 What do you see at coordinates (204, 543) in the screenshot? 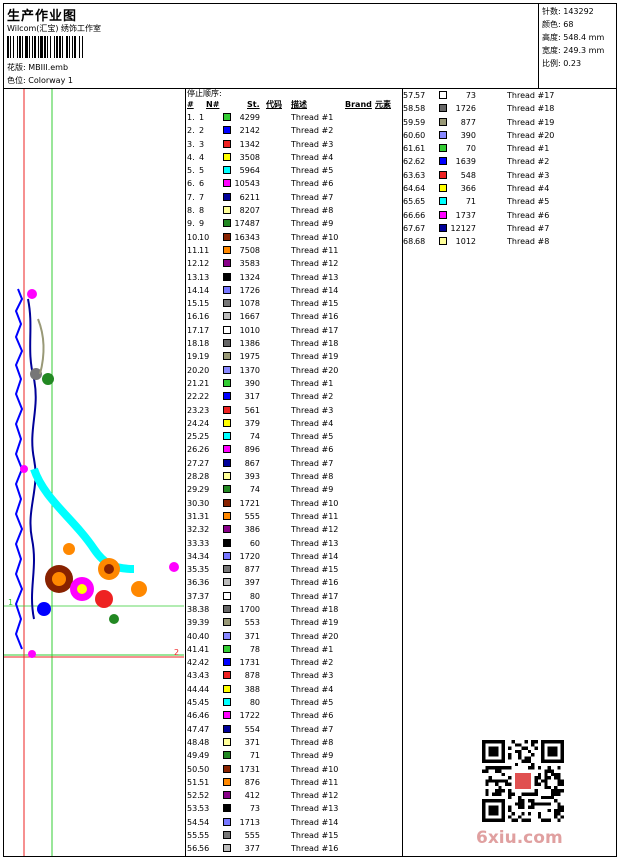
I see `row-needle: 33` at bounding box center [204, 543].